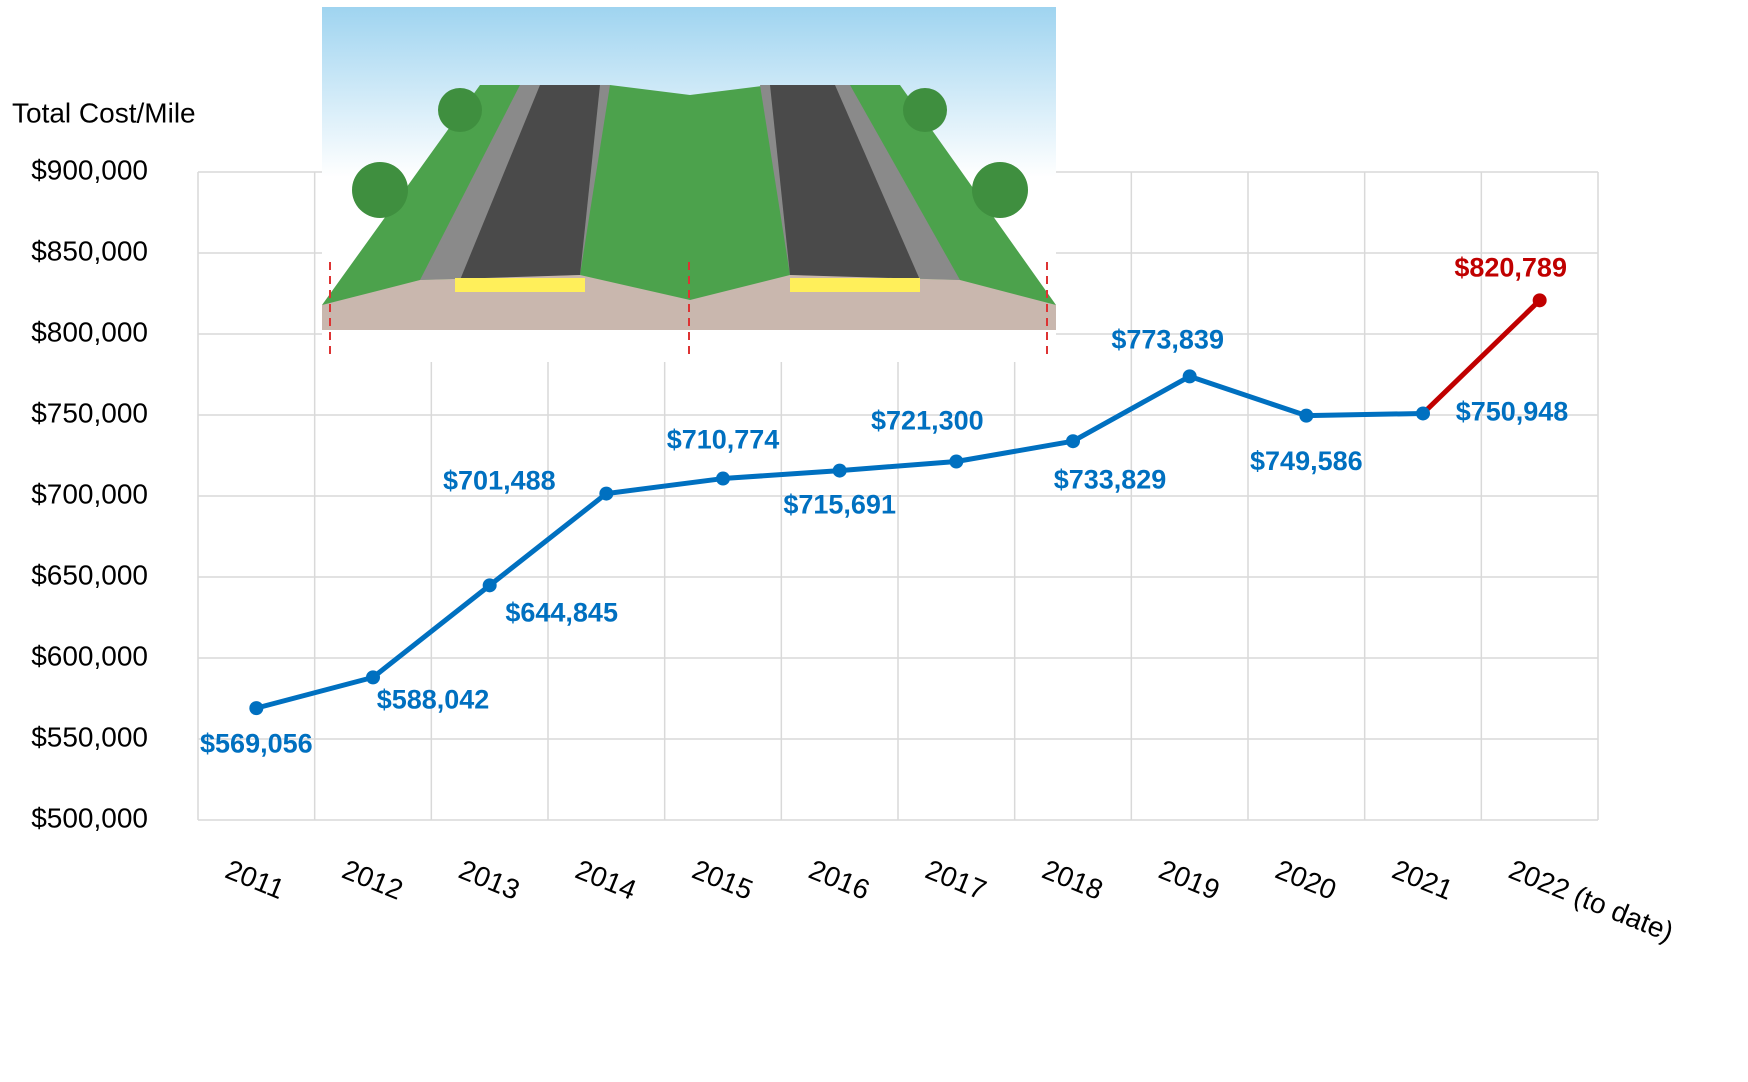  I want to click on y-tick-label: $500,000, so click(89, 817).